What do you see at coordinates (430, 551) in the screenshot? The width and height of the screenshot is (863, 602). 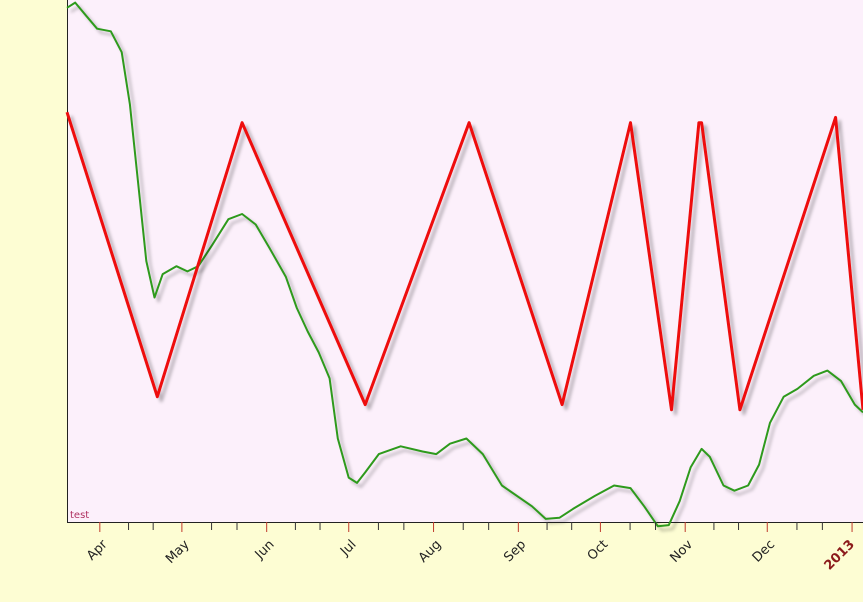 I see `x-tick-label: Aug` at bounding box center [430, 551].